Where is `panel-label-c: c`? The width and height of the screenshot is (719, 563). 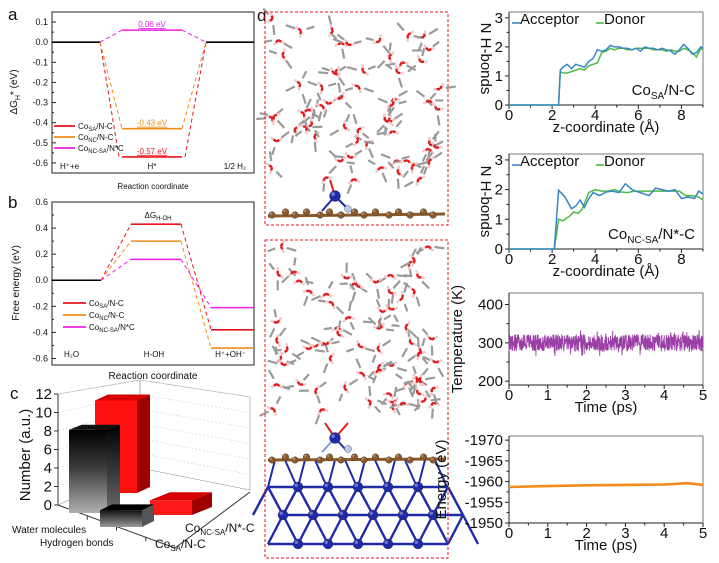
panel-label-c: c is located at coordinates (14, 393).